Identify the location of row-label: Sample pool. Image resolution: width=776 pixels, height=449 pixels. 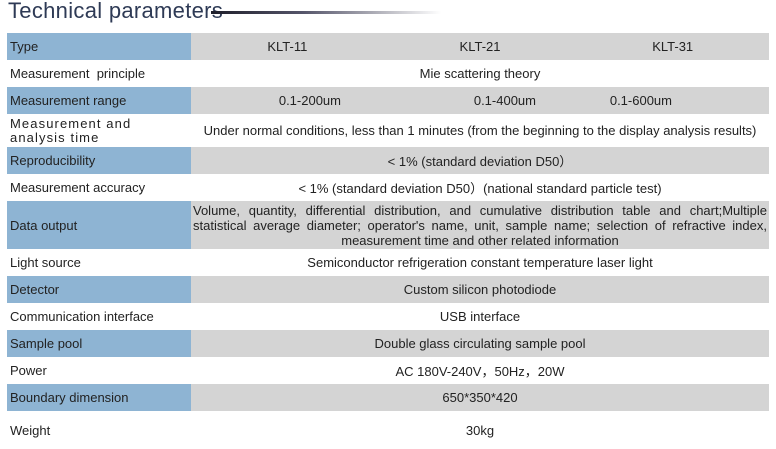
(99, 343).